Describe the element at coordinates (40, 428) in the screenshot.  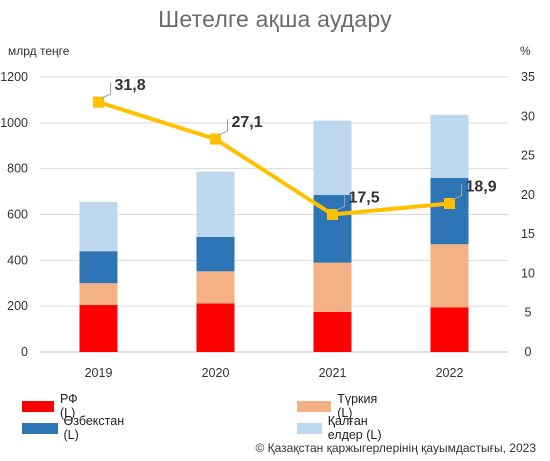
I see `legend-swatch-uzbekistan` at that location.